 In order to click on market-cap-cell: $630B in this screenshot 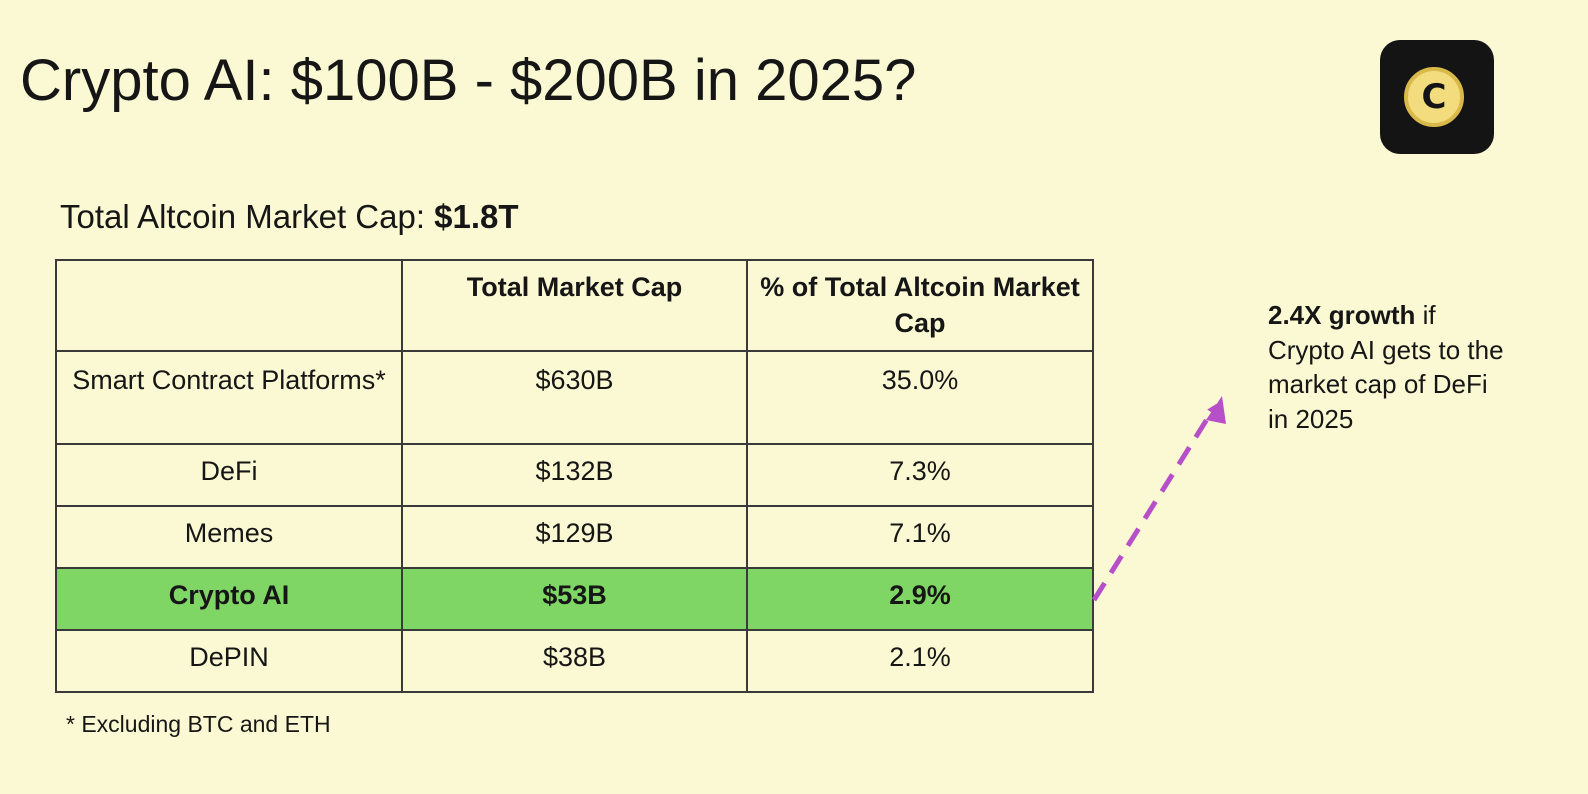, I will do `click(574, 397)`.